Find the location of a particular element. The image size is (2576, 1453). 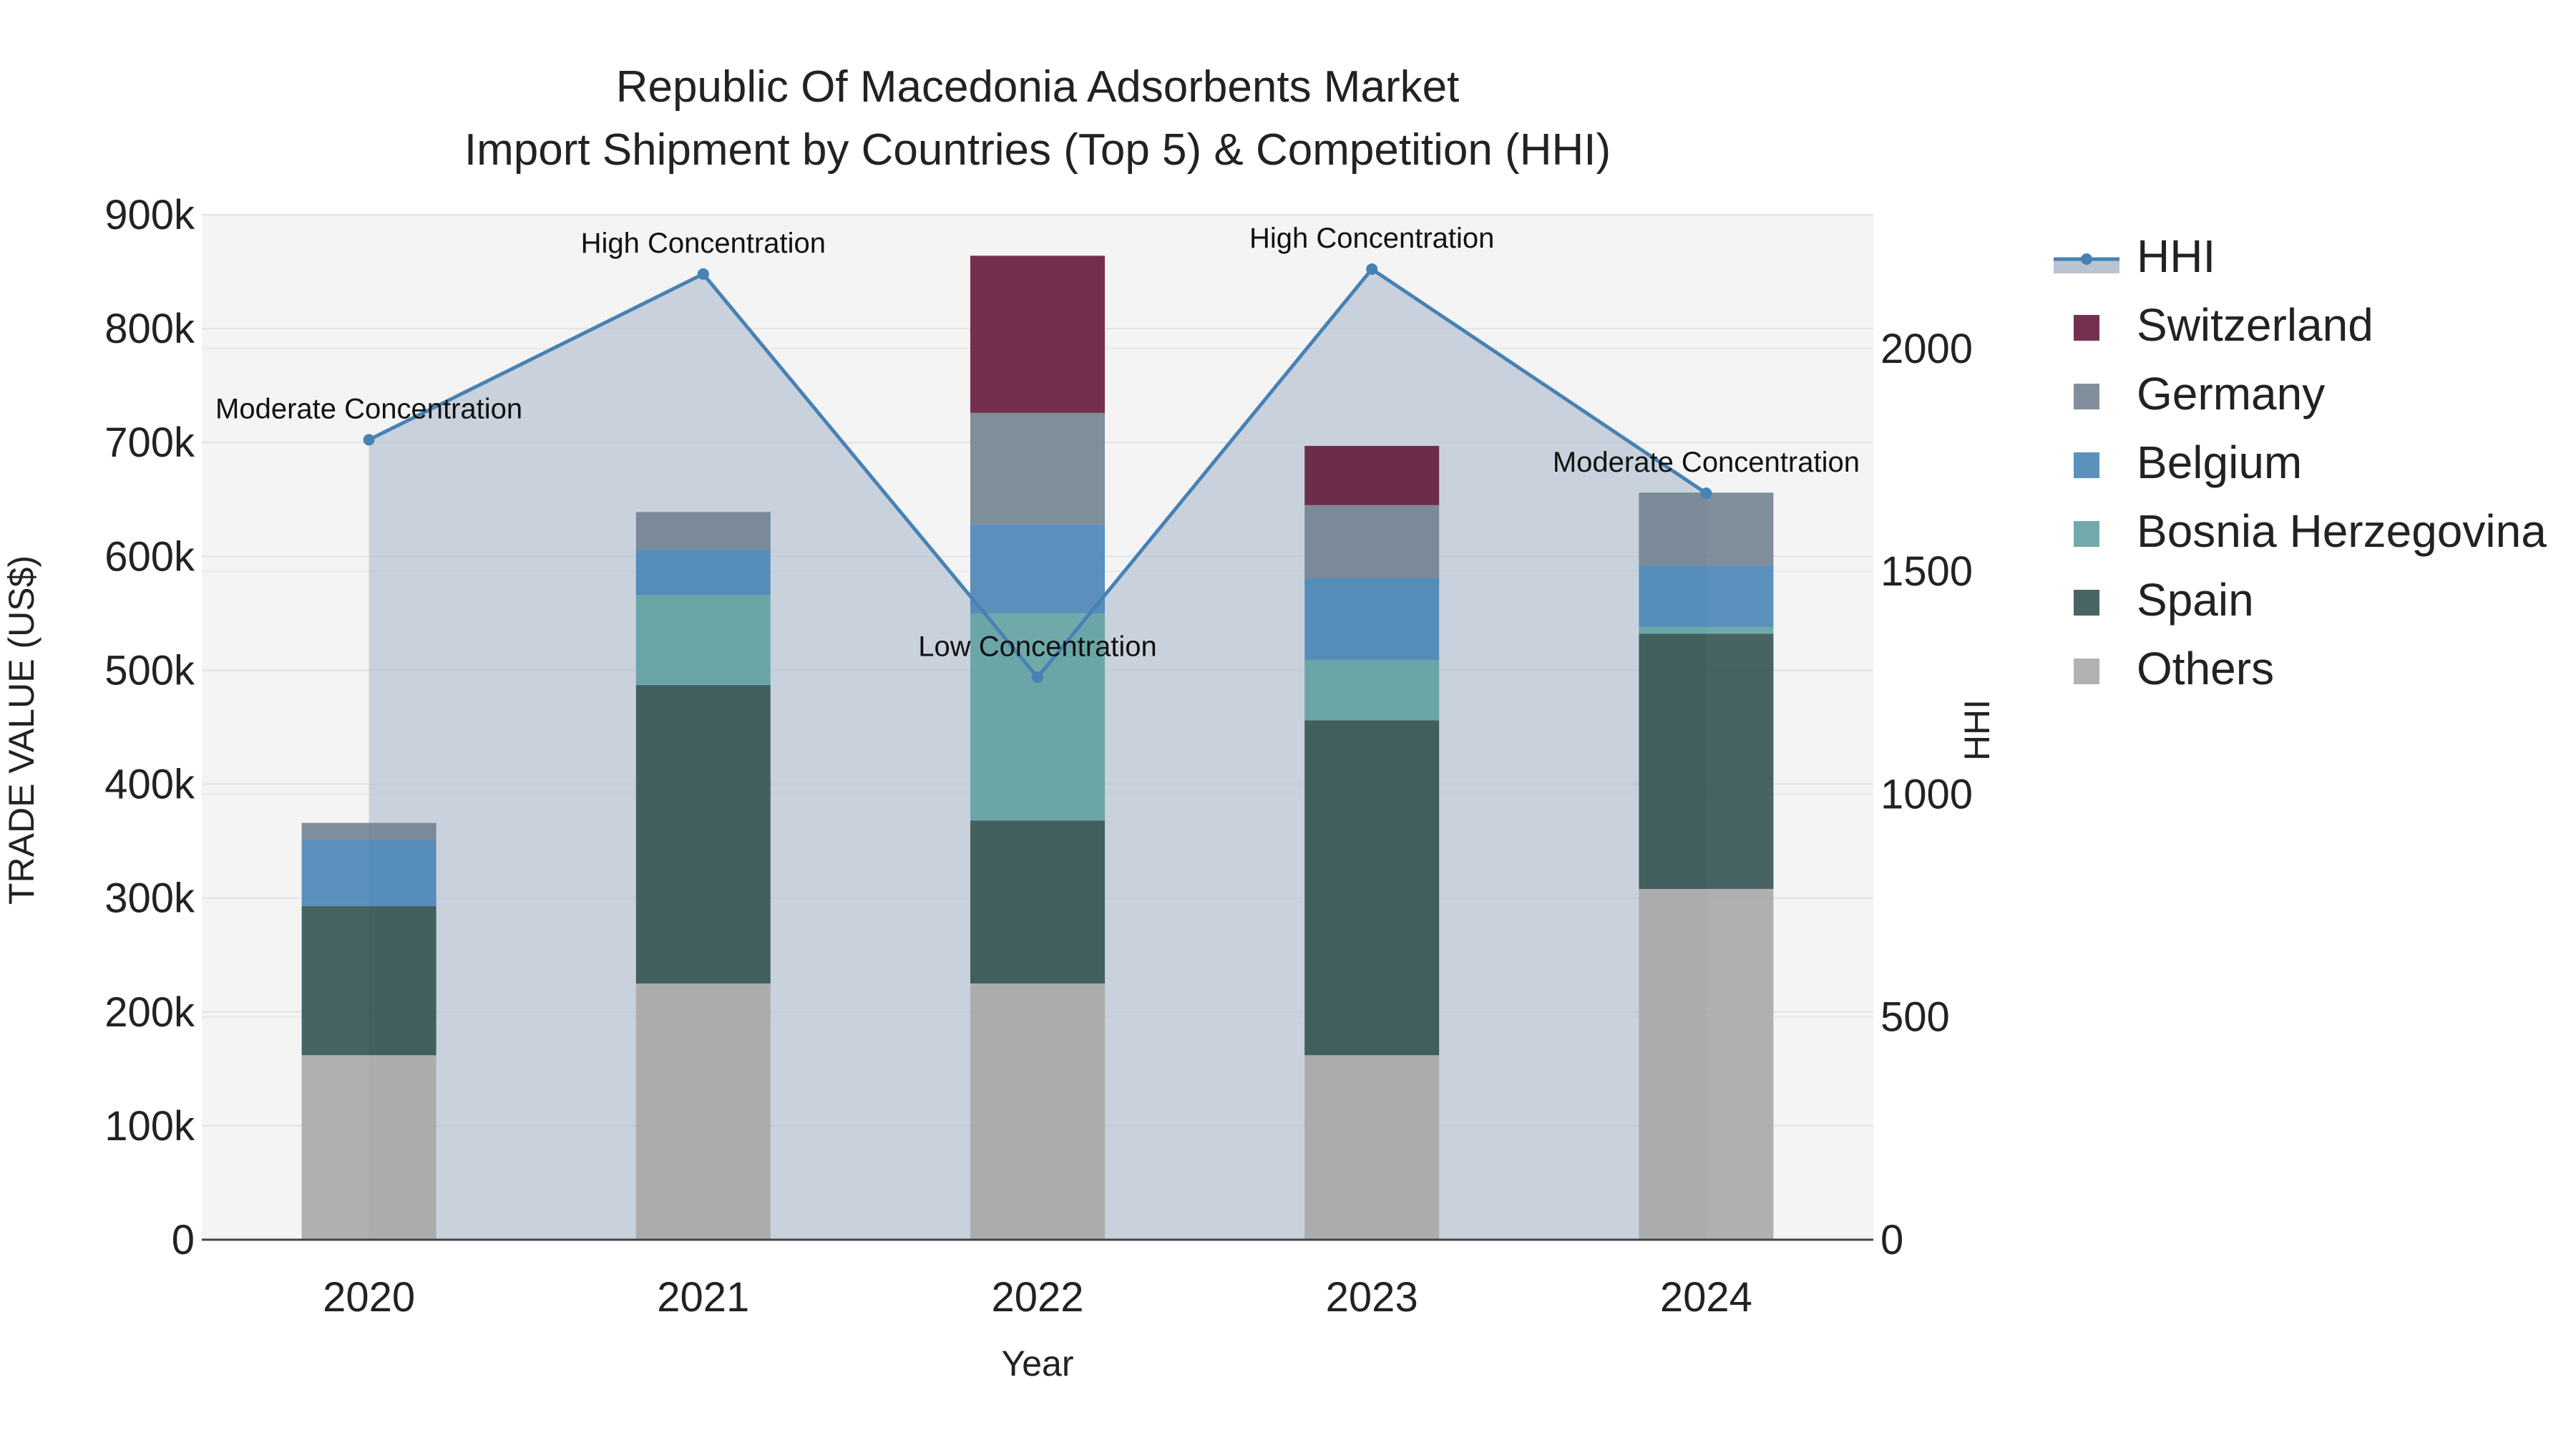

y2-tick-label: 1000 is located at coordinates (1926, 794).